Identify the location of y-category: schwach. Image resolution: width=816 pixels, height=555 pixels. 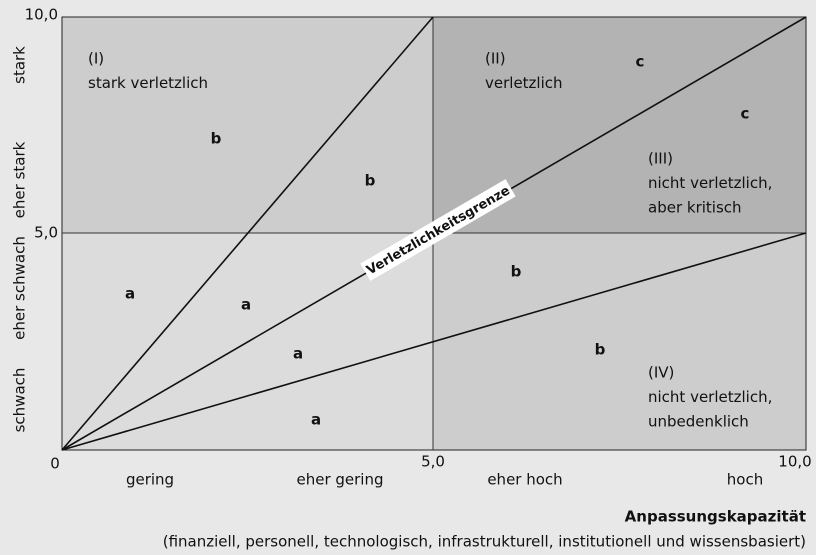
(20, 400).